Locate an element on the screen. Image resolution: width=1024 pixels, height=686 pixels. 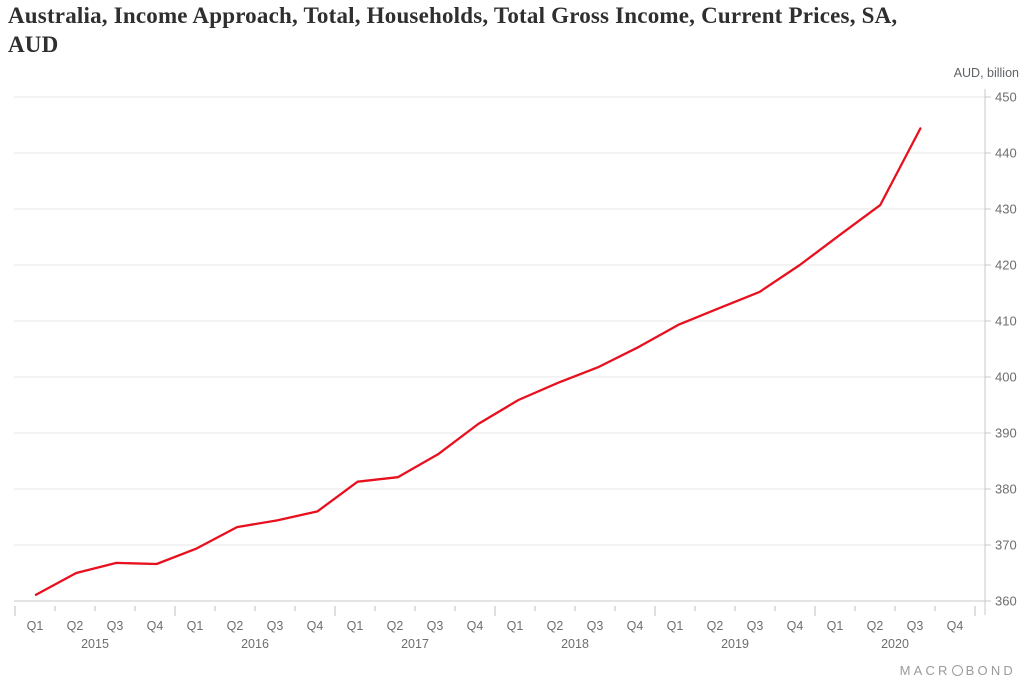
x-year-label: 2017 is located at coordinates (415, 644).